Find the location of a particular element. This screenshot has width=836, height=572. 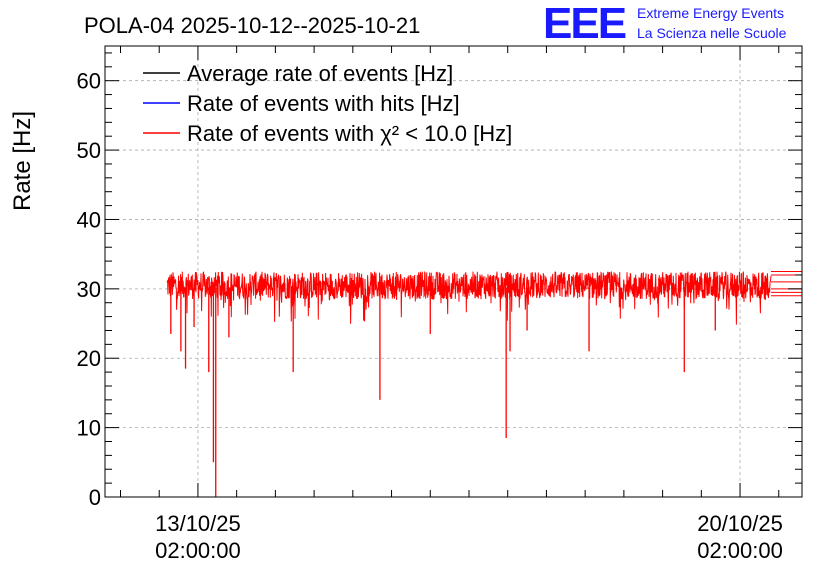

chart-title: POLA-04 2025-10-12--2025-10-21 is located at coordinates (252, 25).